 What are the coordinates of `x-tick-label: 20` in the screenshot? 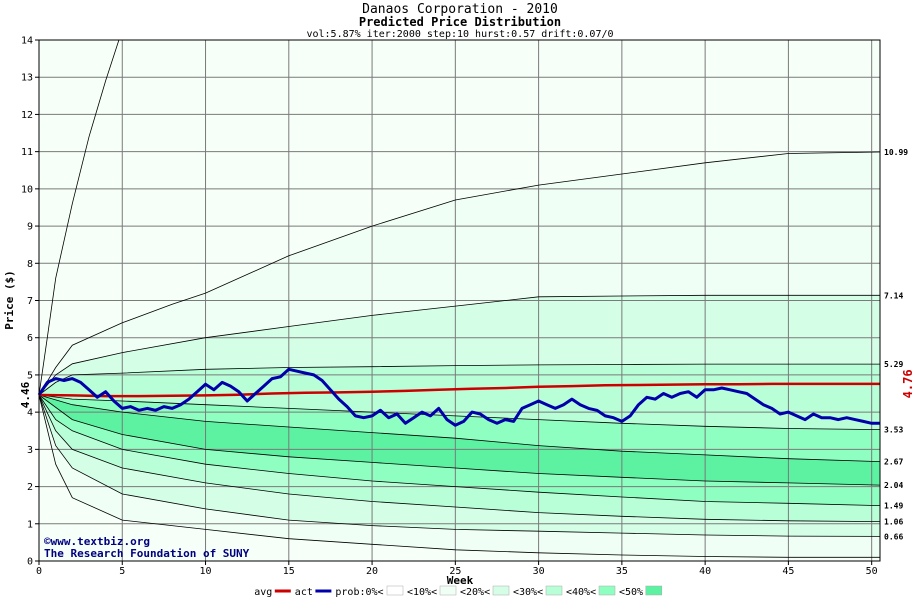 It's located at (372, 571).